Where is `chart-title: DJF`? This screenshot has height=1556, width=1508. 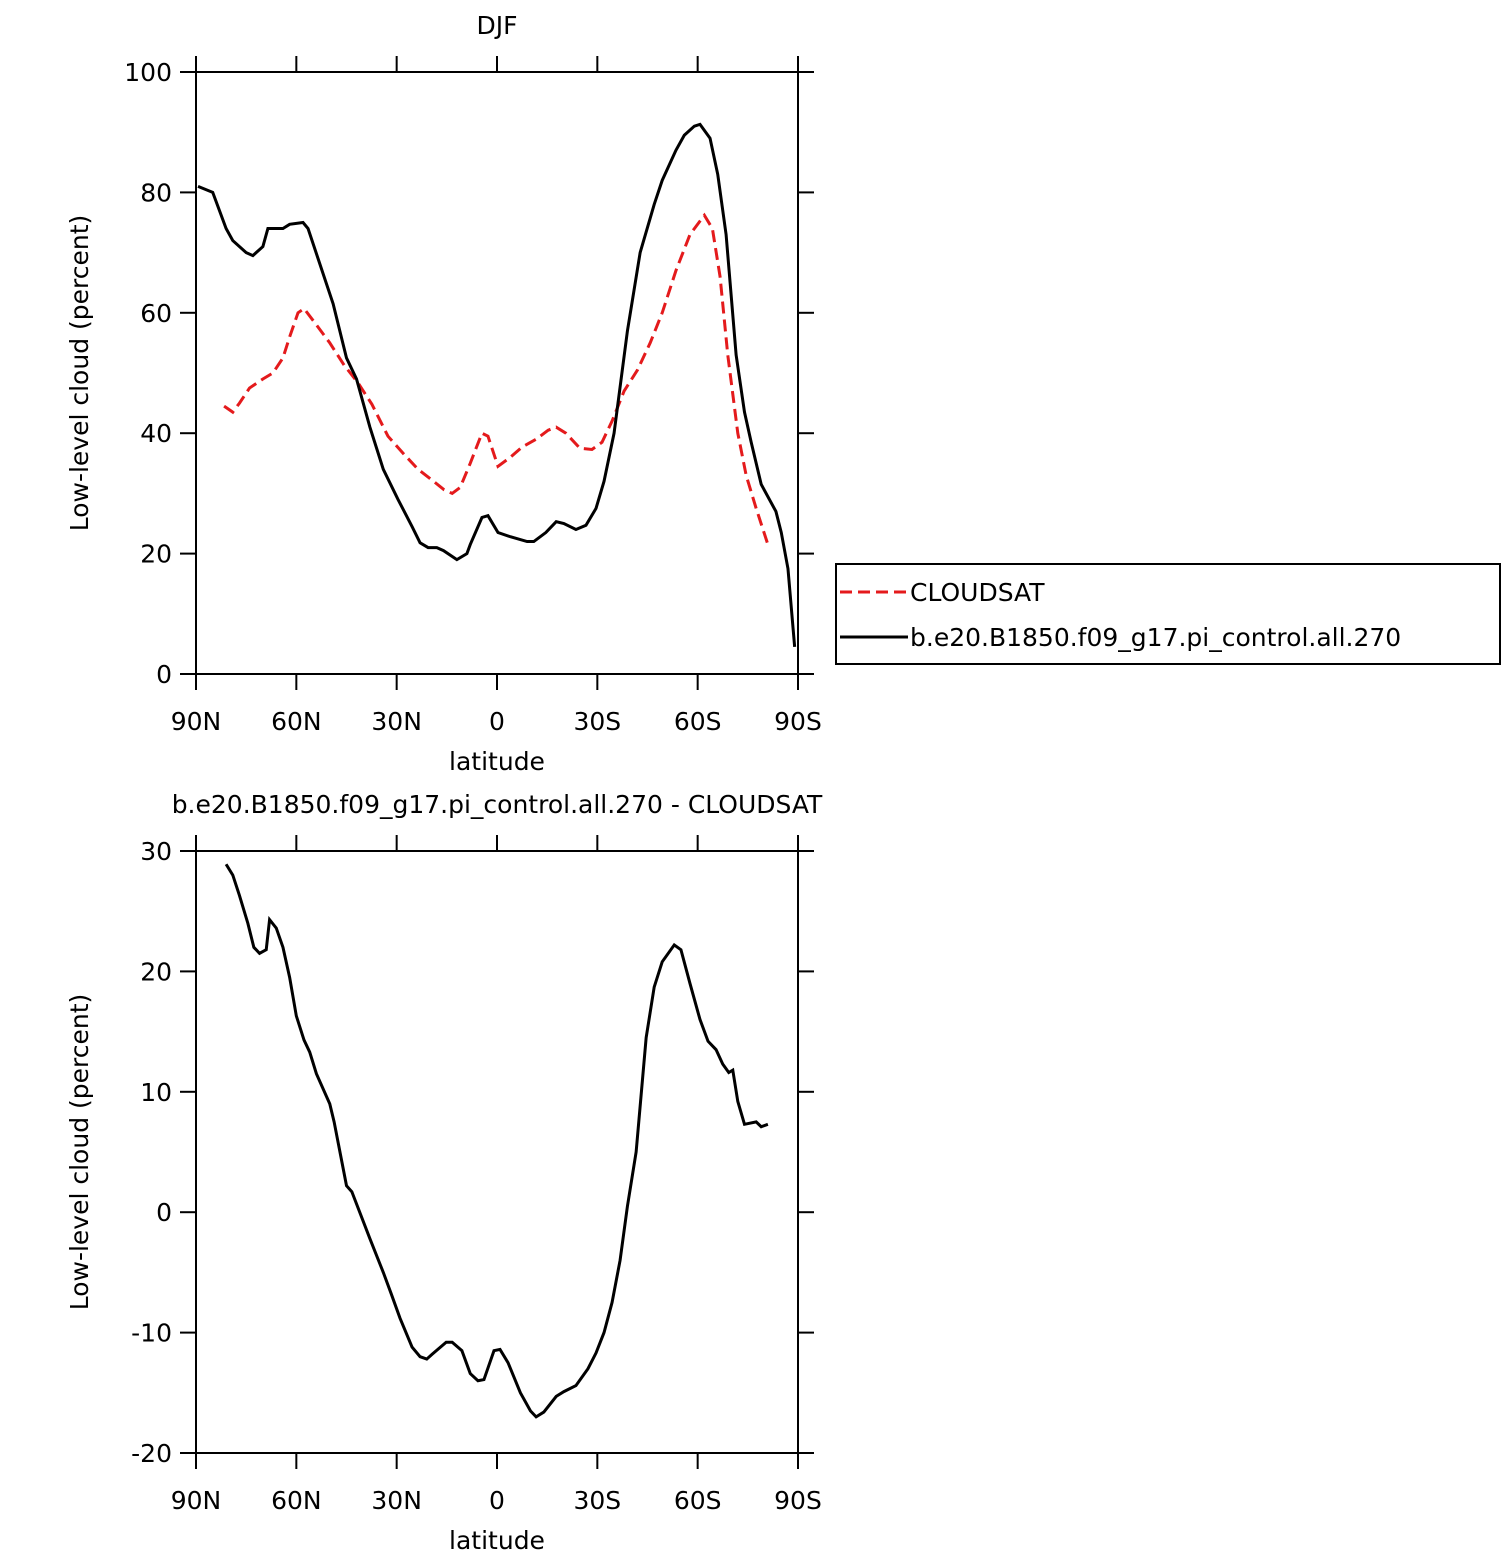
chart-title: DJF is located at coordinates (496, 25).